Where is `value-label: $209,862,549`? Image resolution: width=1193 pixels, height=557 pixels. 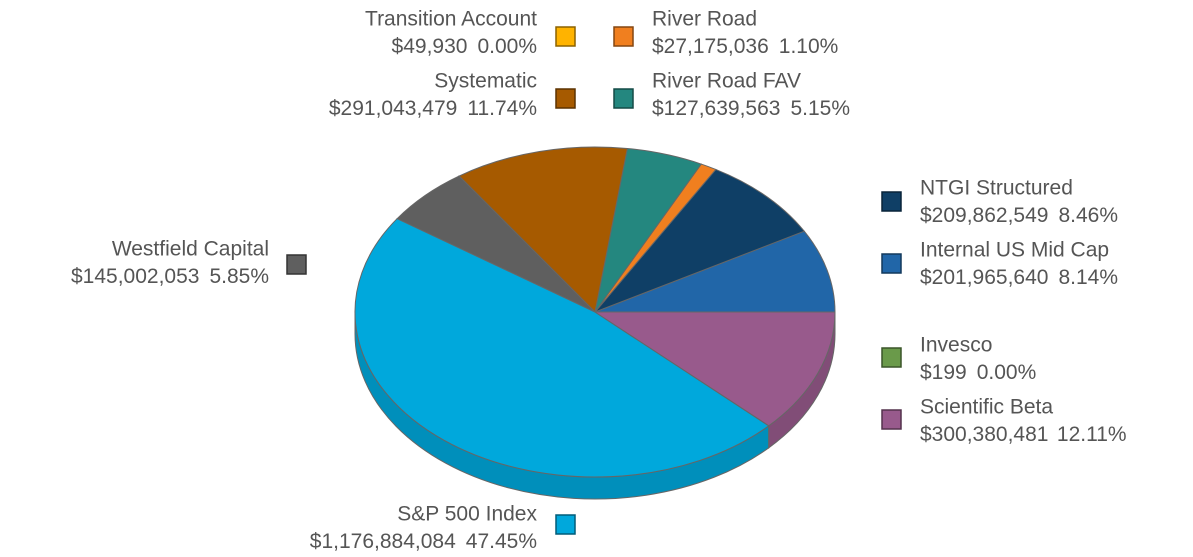
value-label: $209,862,549 is located at coordinates (984, 215).